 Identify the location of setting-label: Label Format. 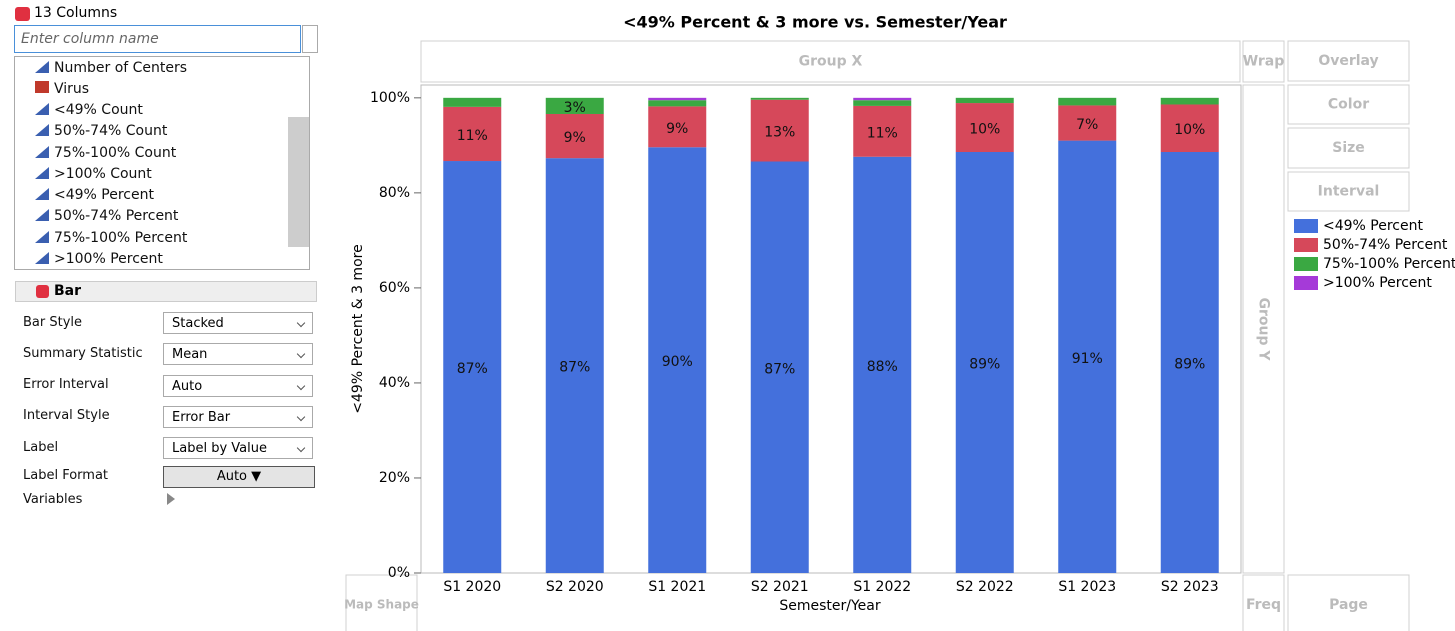
(66, 475).